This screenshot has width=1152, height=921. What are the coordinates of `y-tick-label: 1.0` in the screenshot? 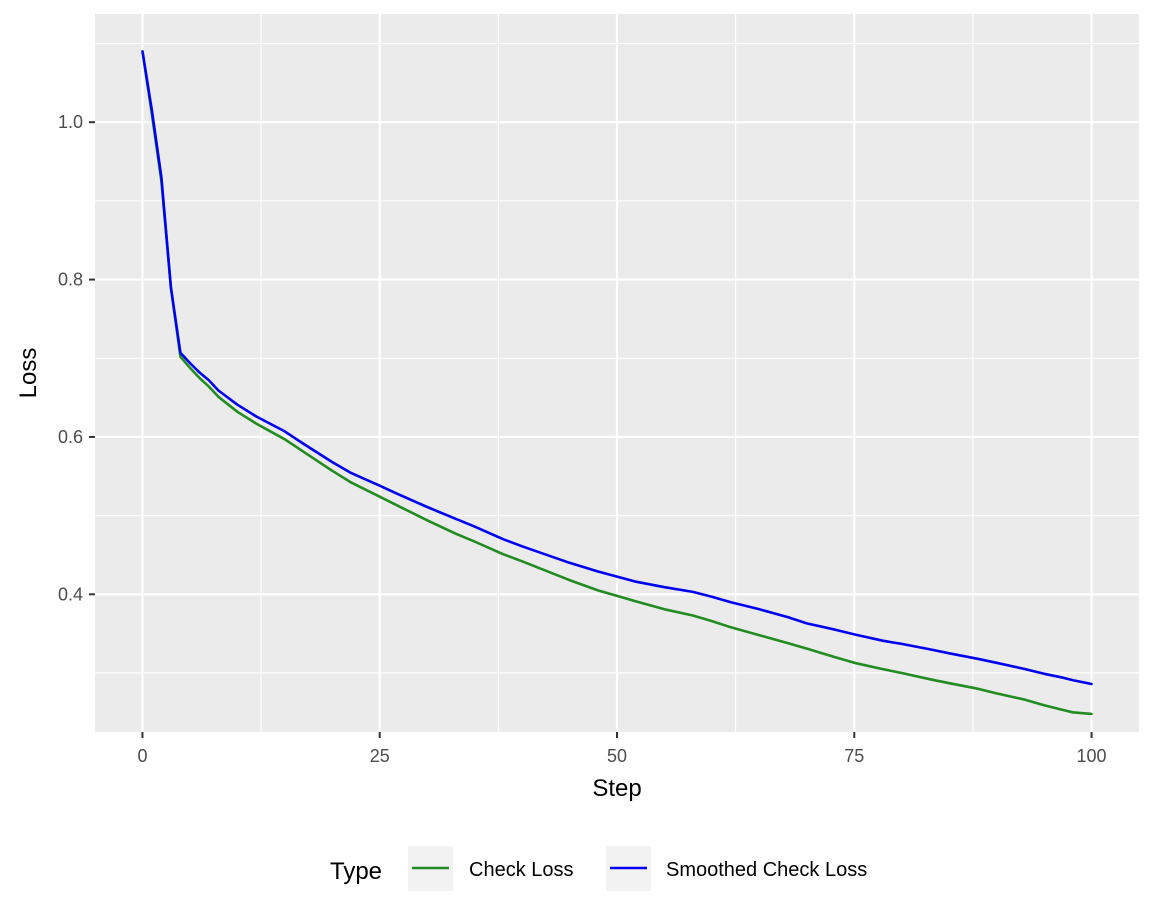 It's located at (70, 122).